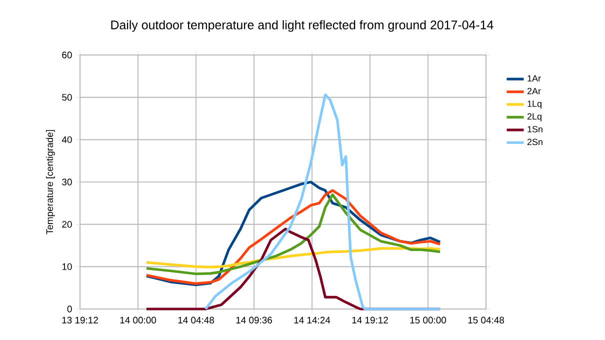 The image size is (605, 340). What do you see at coordinates (67, 224) in the screenshot?
I see `y-tick-label: 20` at bounding box center [67, 224].